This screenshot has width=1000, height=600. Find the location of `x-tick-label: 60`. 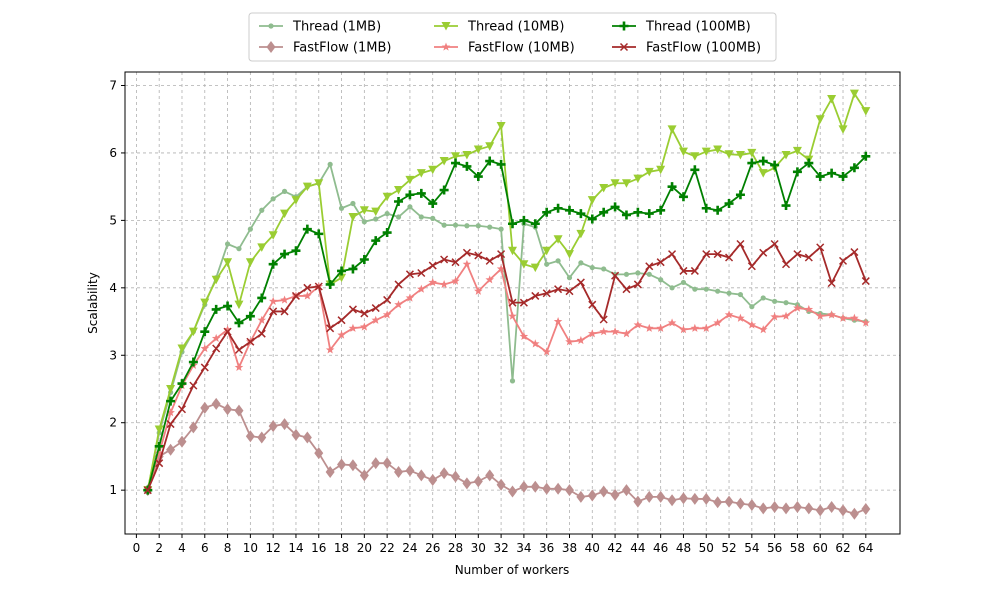

x-tick-label: 60 is located at coordinates (820, 548).